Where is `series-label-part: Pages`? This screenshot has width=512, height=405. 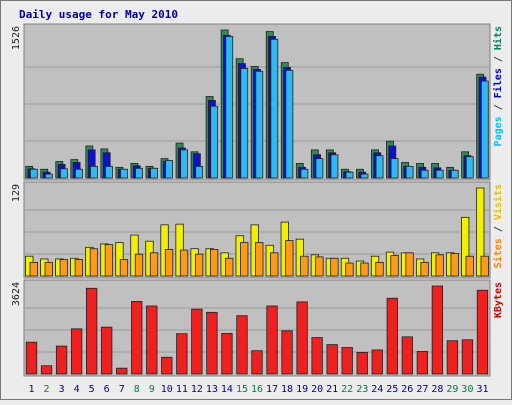 series-label-part: Pages is located at coordinates (498, 131).